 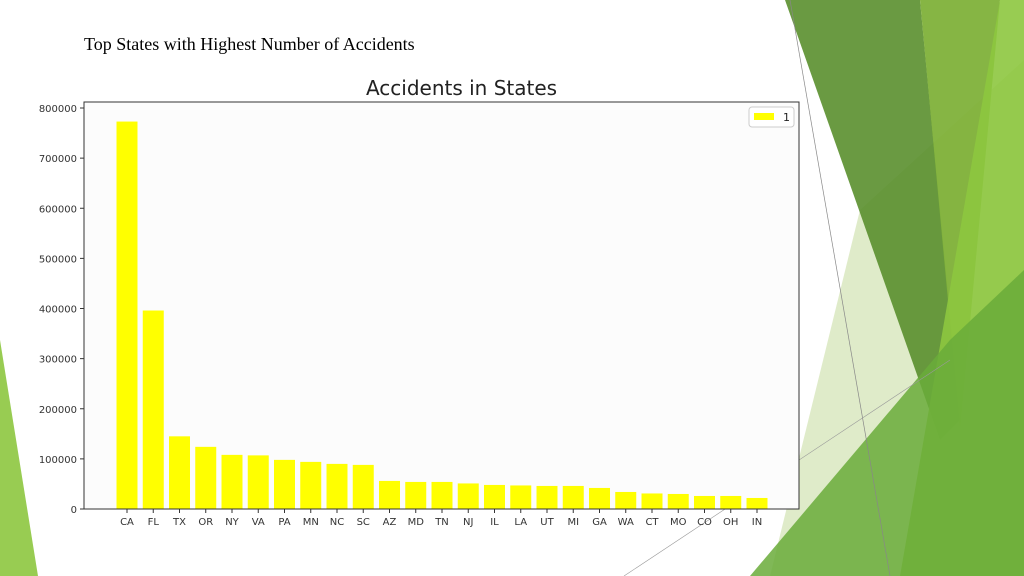 What do you see at coordinates (757, 522) in the screenshot?
I see `x-tick-label-in: IN` at bounding box center [757, 522].